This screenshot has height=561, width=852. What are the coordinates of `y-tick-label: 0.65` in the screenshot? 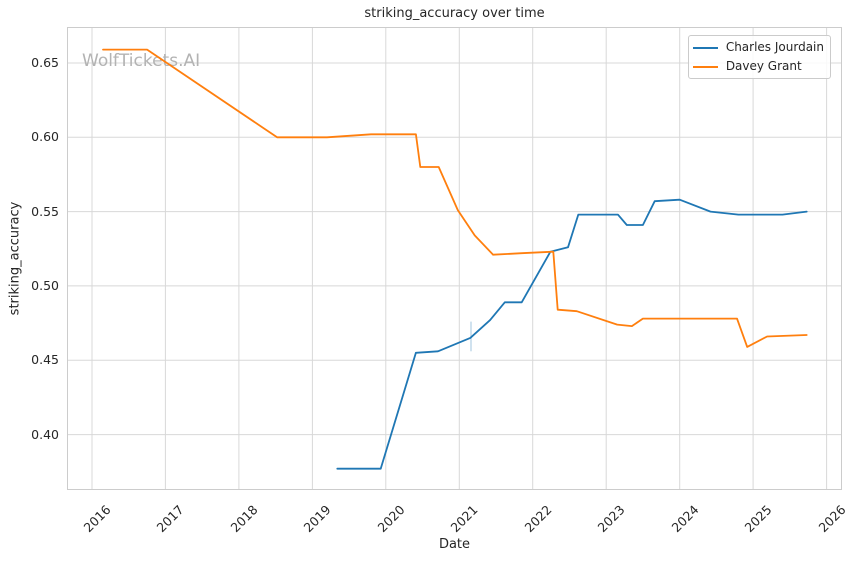 It's located at (45, 62).